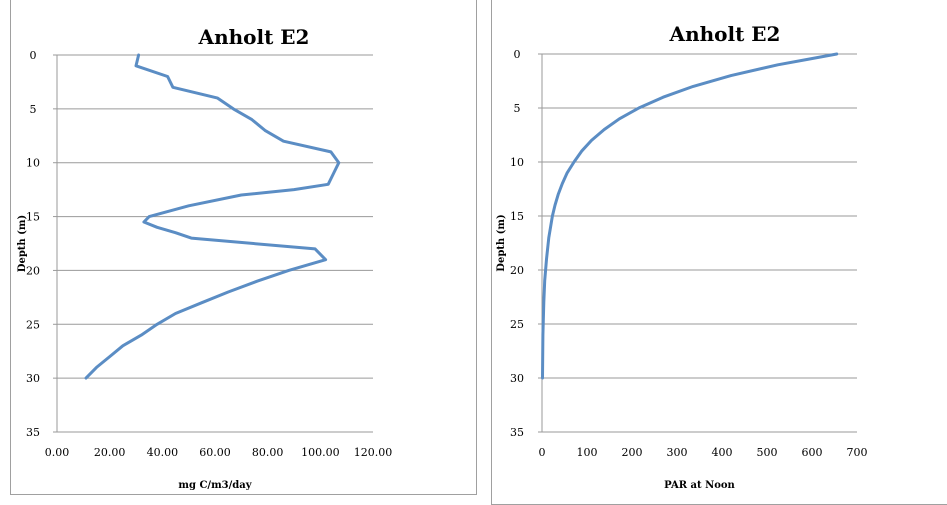 Image resolution: width=947 pixels, height=505 pixels. Describe the element at coordinates (699, 485) in the screenshot. I see `x-axis-label: PAR at Noon` at that location.